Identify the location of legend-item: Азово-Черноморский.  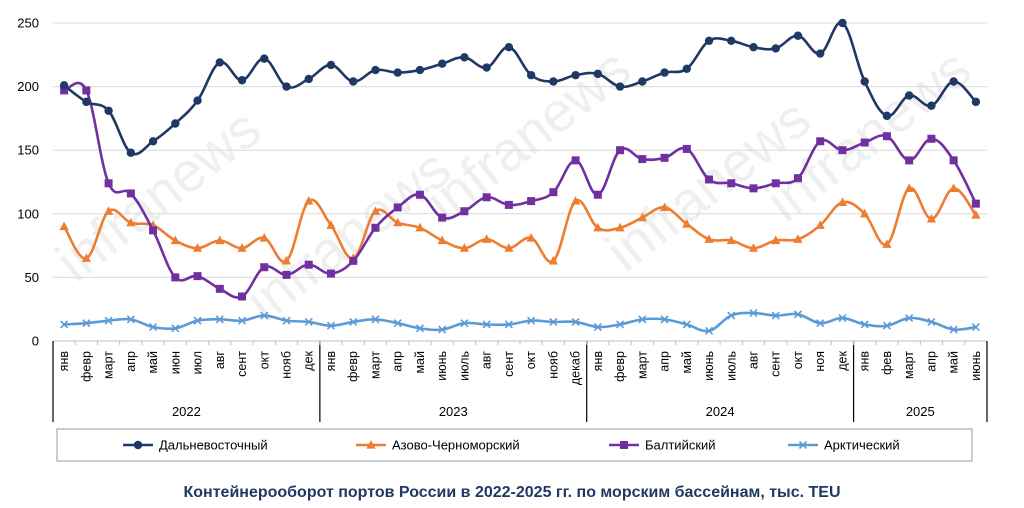
(438, 445).